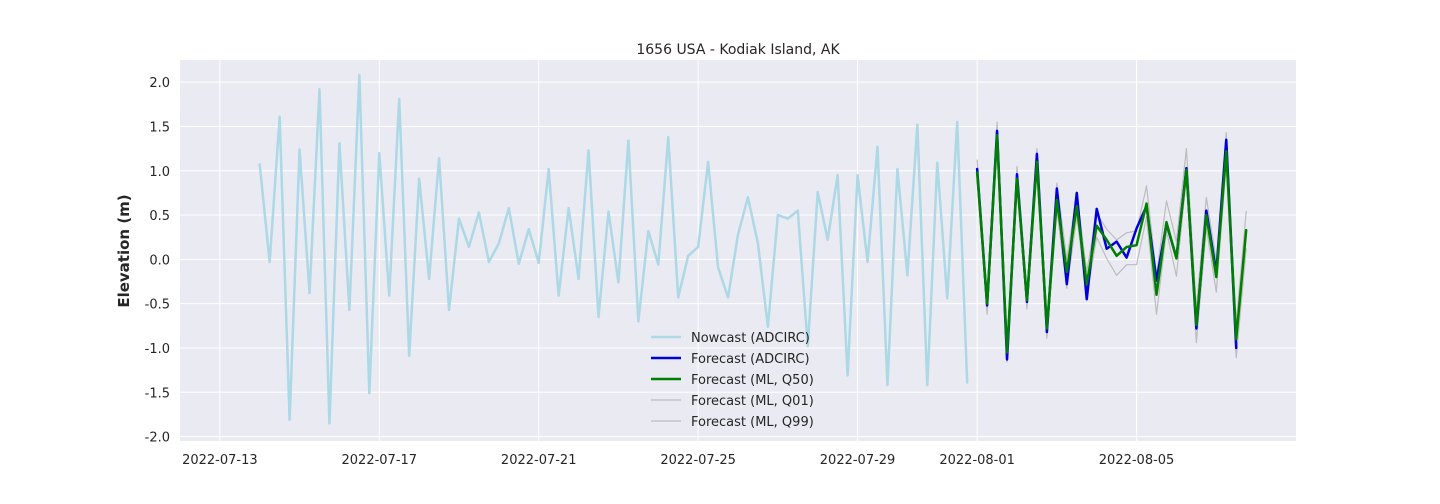 The width and height of the screenshot is (1440, 504). Describe the element at coordinates (159, 83) in the screenshot. I see `y-tick-label-8: 2.0` at that location.